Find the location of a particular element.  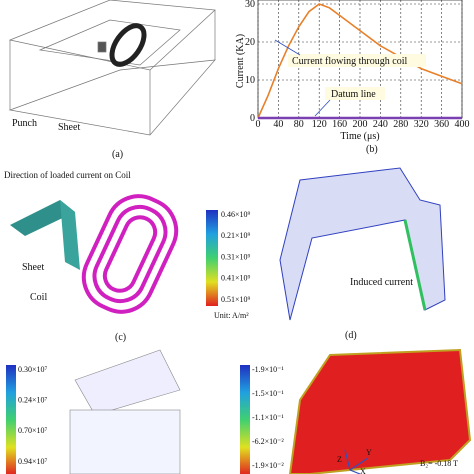

colorbar-label: 0.70×10⁷ is located at coordinates (33, 430).